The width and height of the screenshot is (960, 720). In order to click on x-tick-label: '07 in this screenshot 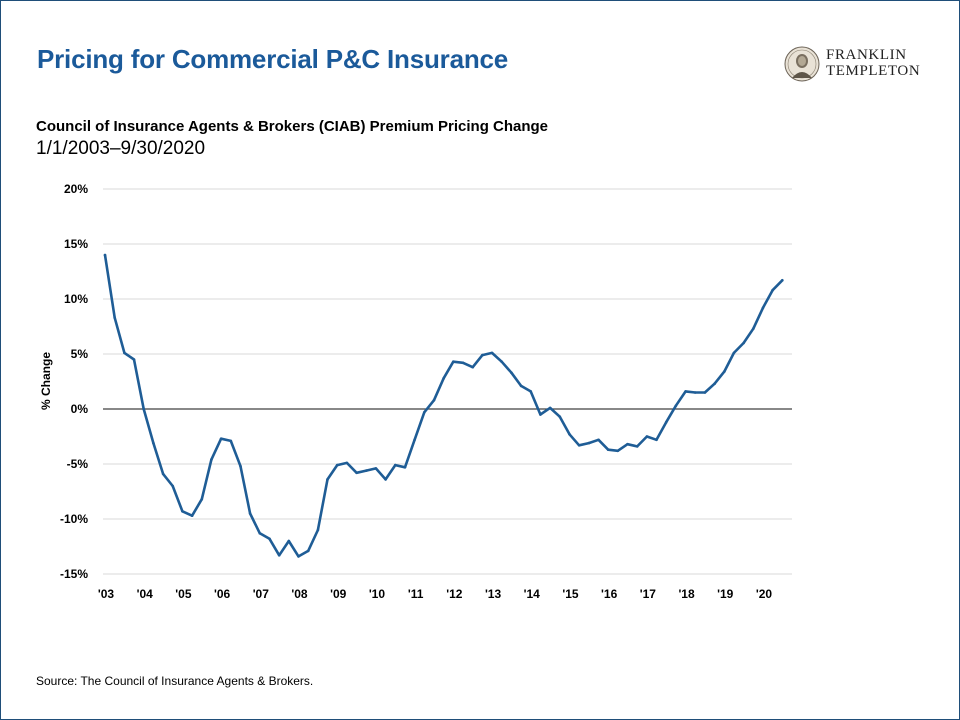, I will do `click(261, 594)`.